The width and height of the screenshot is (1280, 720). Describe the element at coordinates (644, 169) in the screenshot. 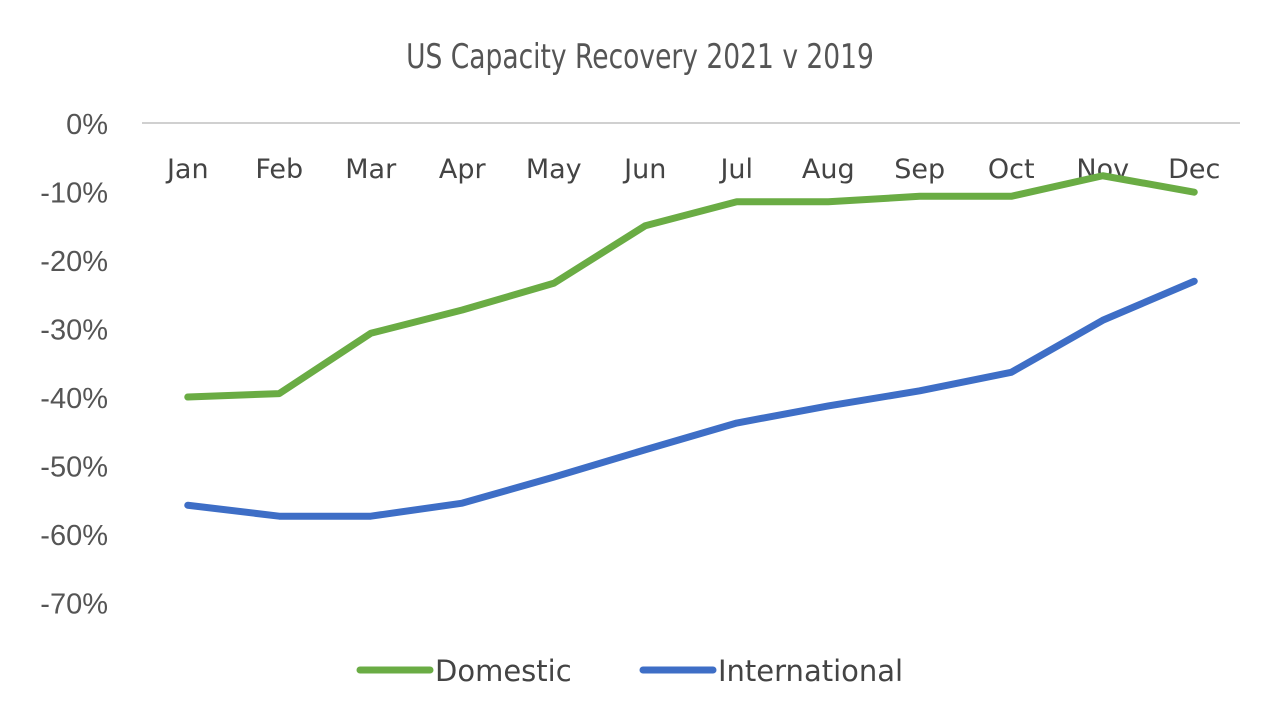

I see `x-tick-label: Jun` at that location.